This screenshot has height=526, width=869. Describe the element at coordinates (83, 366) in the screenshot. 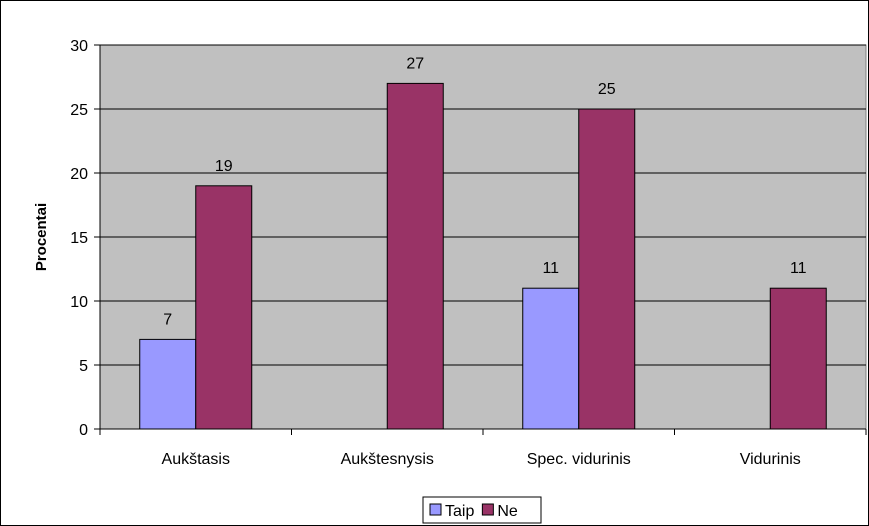

I see `y-tick-label: 5` at that location.